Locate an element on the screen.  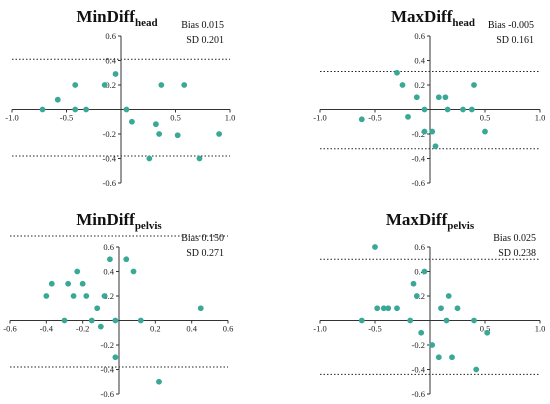
x-tick-label: -1.0 is located at coordinates (319, 329).